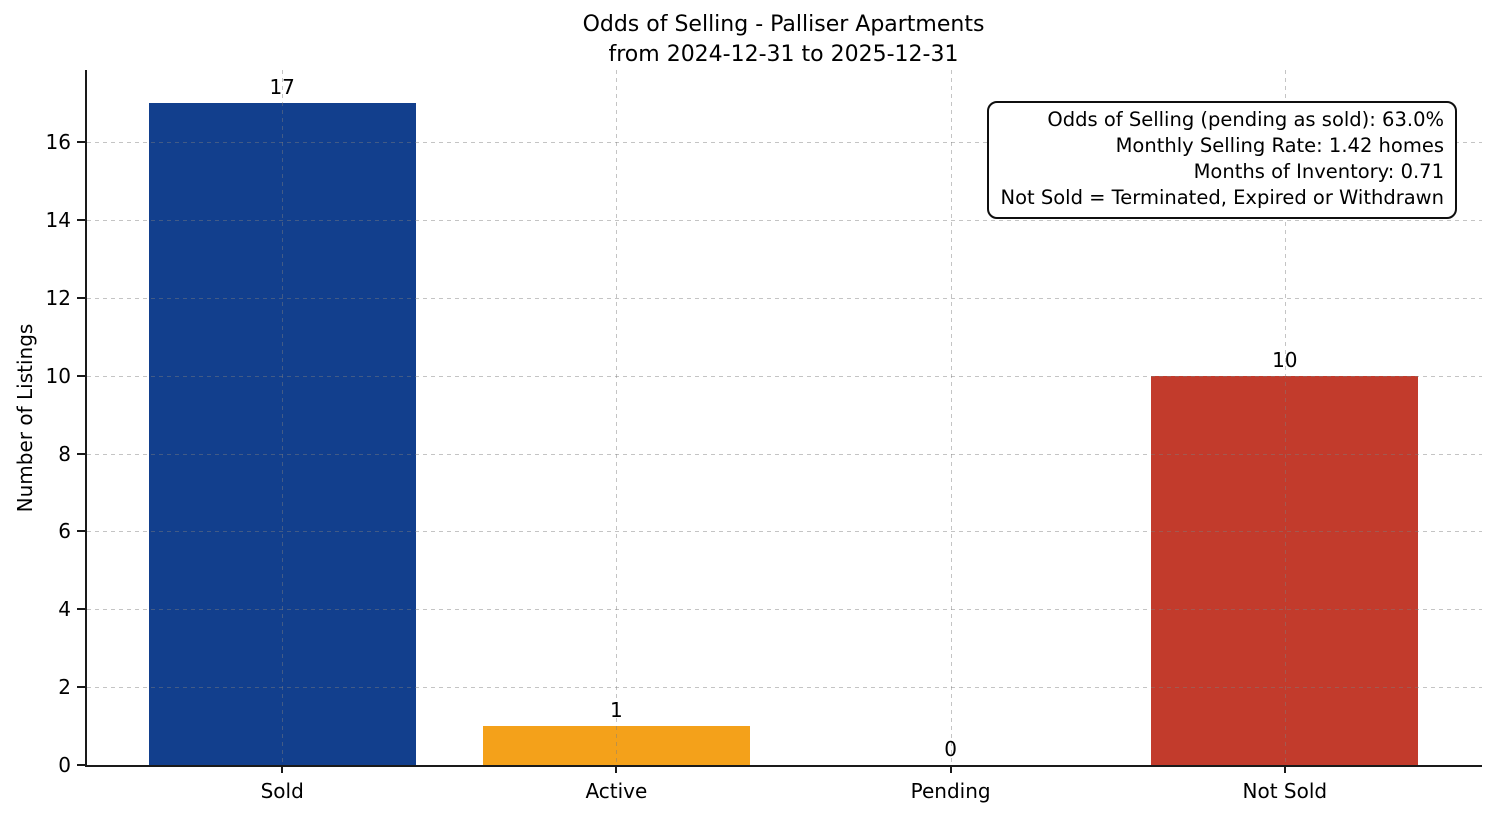 This screenshot has height=816, width=1494. What do you see at coordinates (1285, 359) in the screenshot?
I see `bar-value-label-not-sold: 10` at bounding box center [1285, 359].